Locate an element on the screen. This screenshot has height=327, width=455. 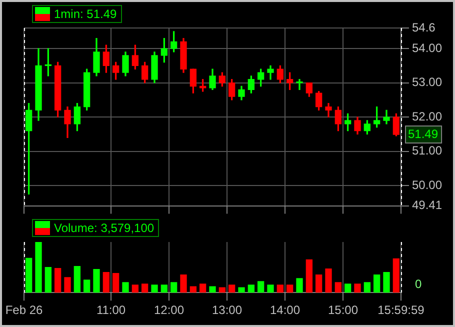
y-tick-label: 54.00 is located at coordinates (427, 47).